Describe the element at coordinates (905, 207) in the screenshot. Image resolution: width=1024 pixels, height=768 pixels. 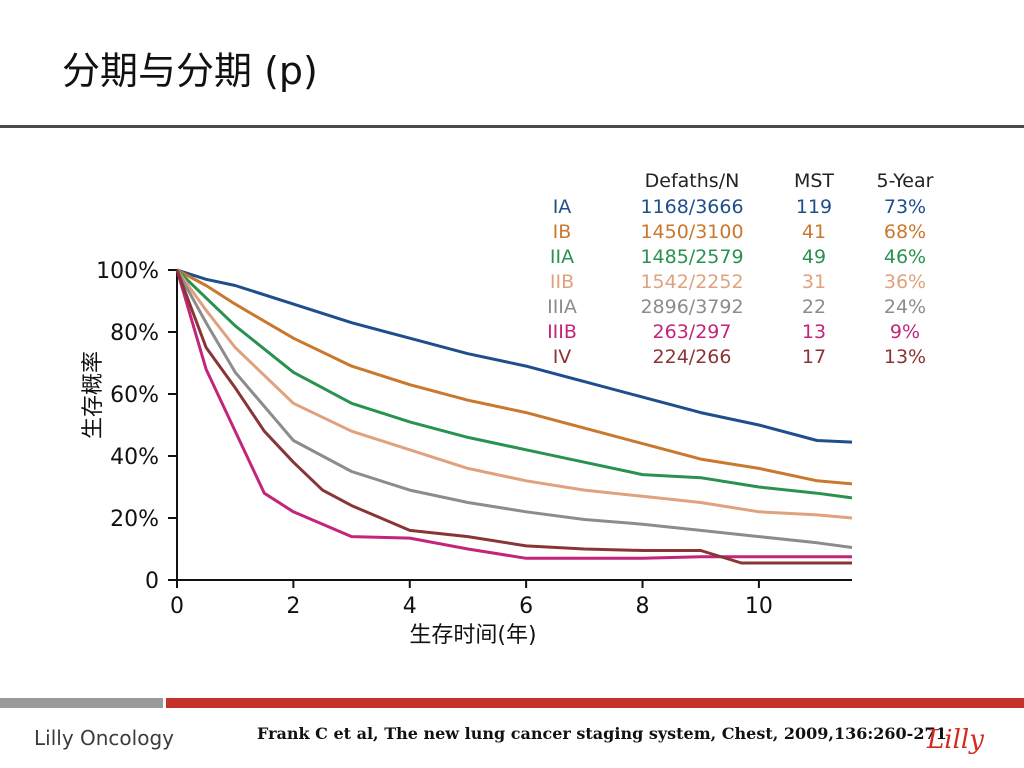
I see `table-cell: 73%` at that location.